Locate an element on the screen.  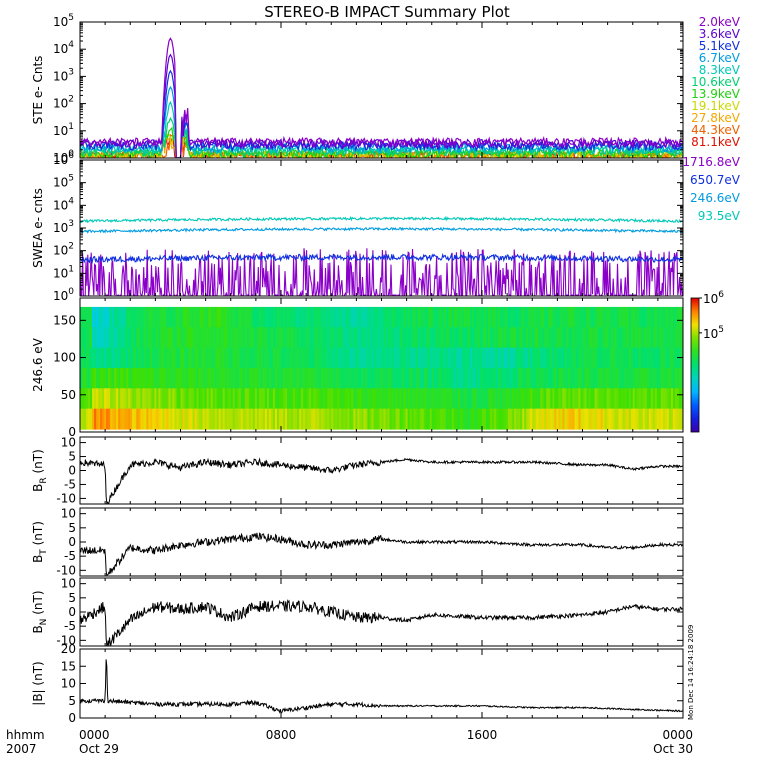
y-tick-label: 10¹ is located at coordinates (63, 130).